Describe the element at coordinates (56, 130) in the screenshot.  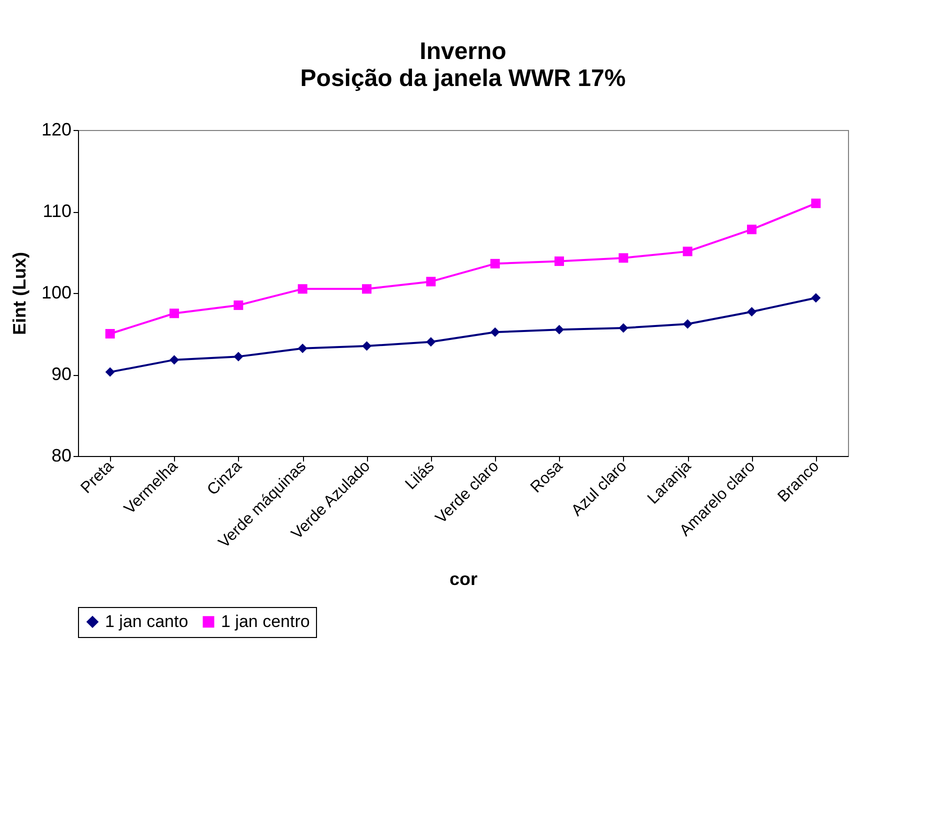
I see `y-tick-label: 120` at that location.